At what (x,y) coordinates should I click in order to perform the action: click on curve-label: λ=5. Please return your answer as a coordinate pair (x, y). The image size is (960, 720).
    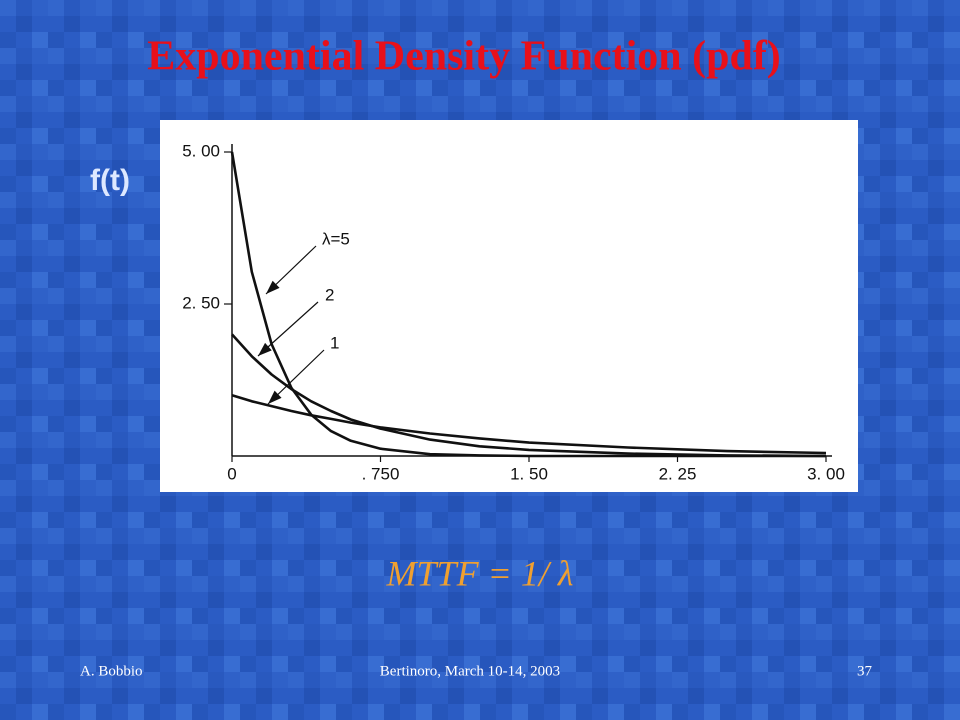
    Looking at the image, I should click on (336, 238).